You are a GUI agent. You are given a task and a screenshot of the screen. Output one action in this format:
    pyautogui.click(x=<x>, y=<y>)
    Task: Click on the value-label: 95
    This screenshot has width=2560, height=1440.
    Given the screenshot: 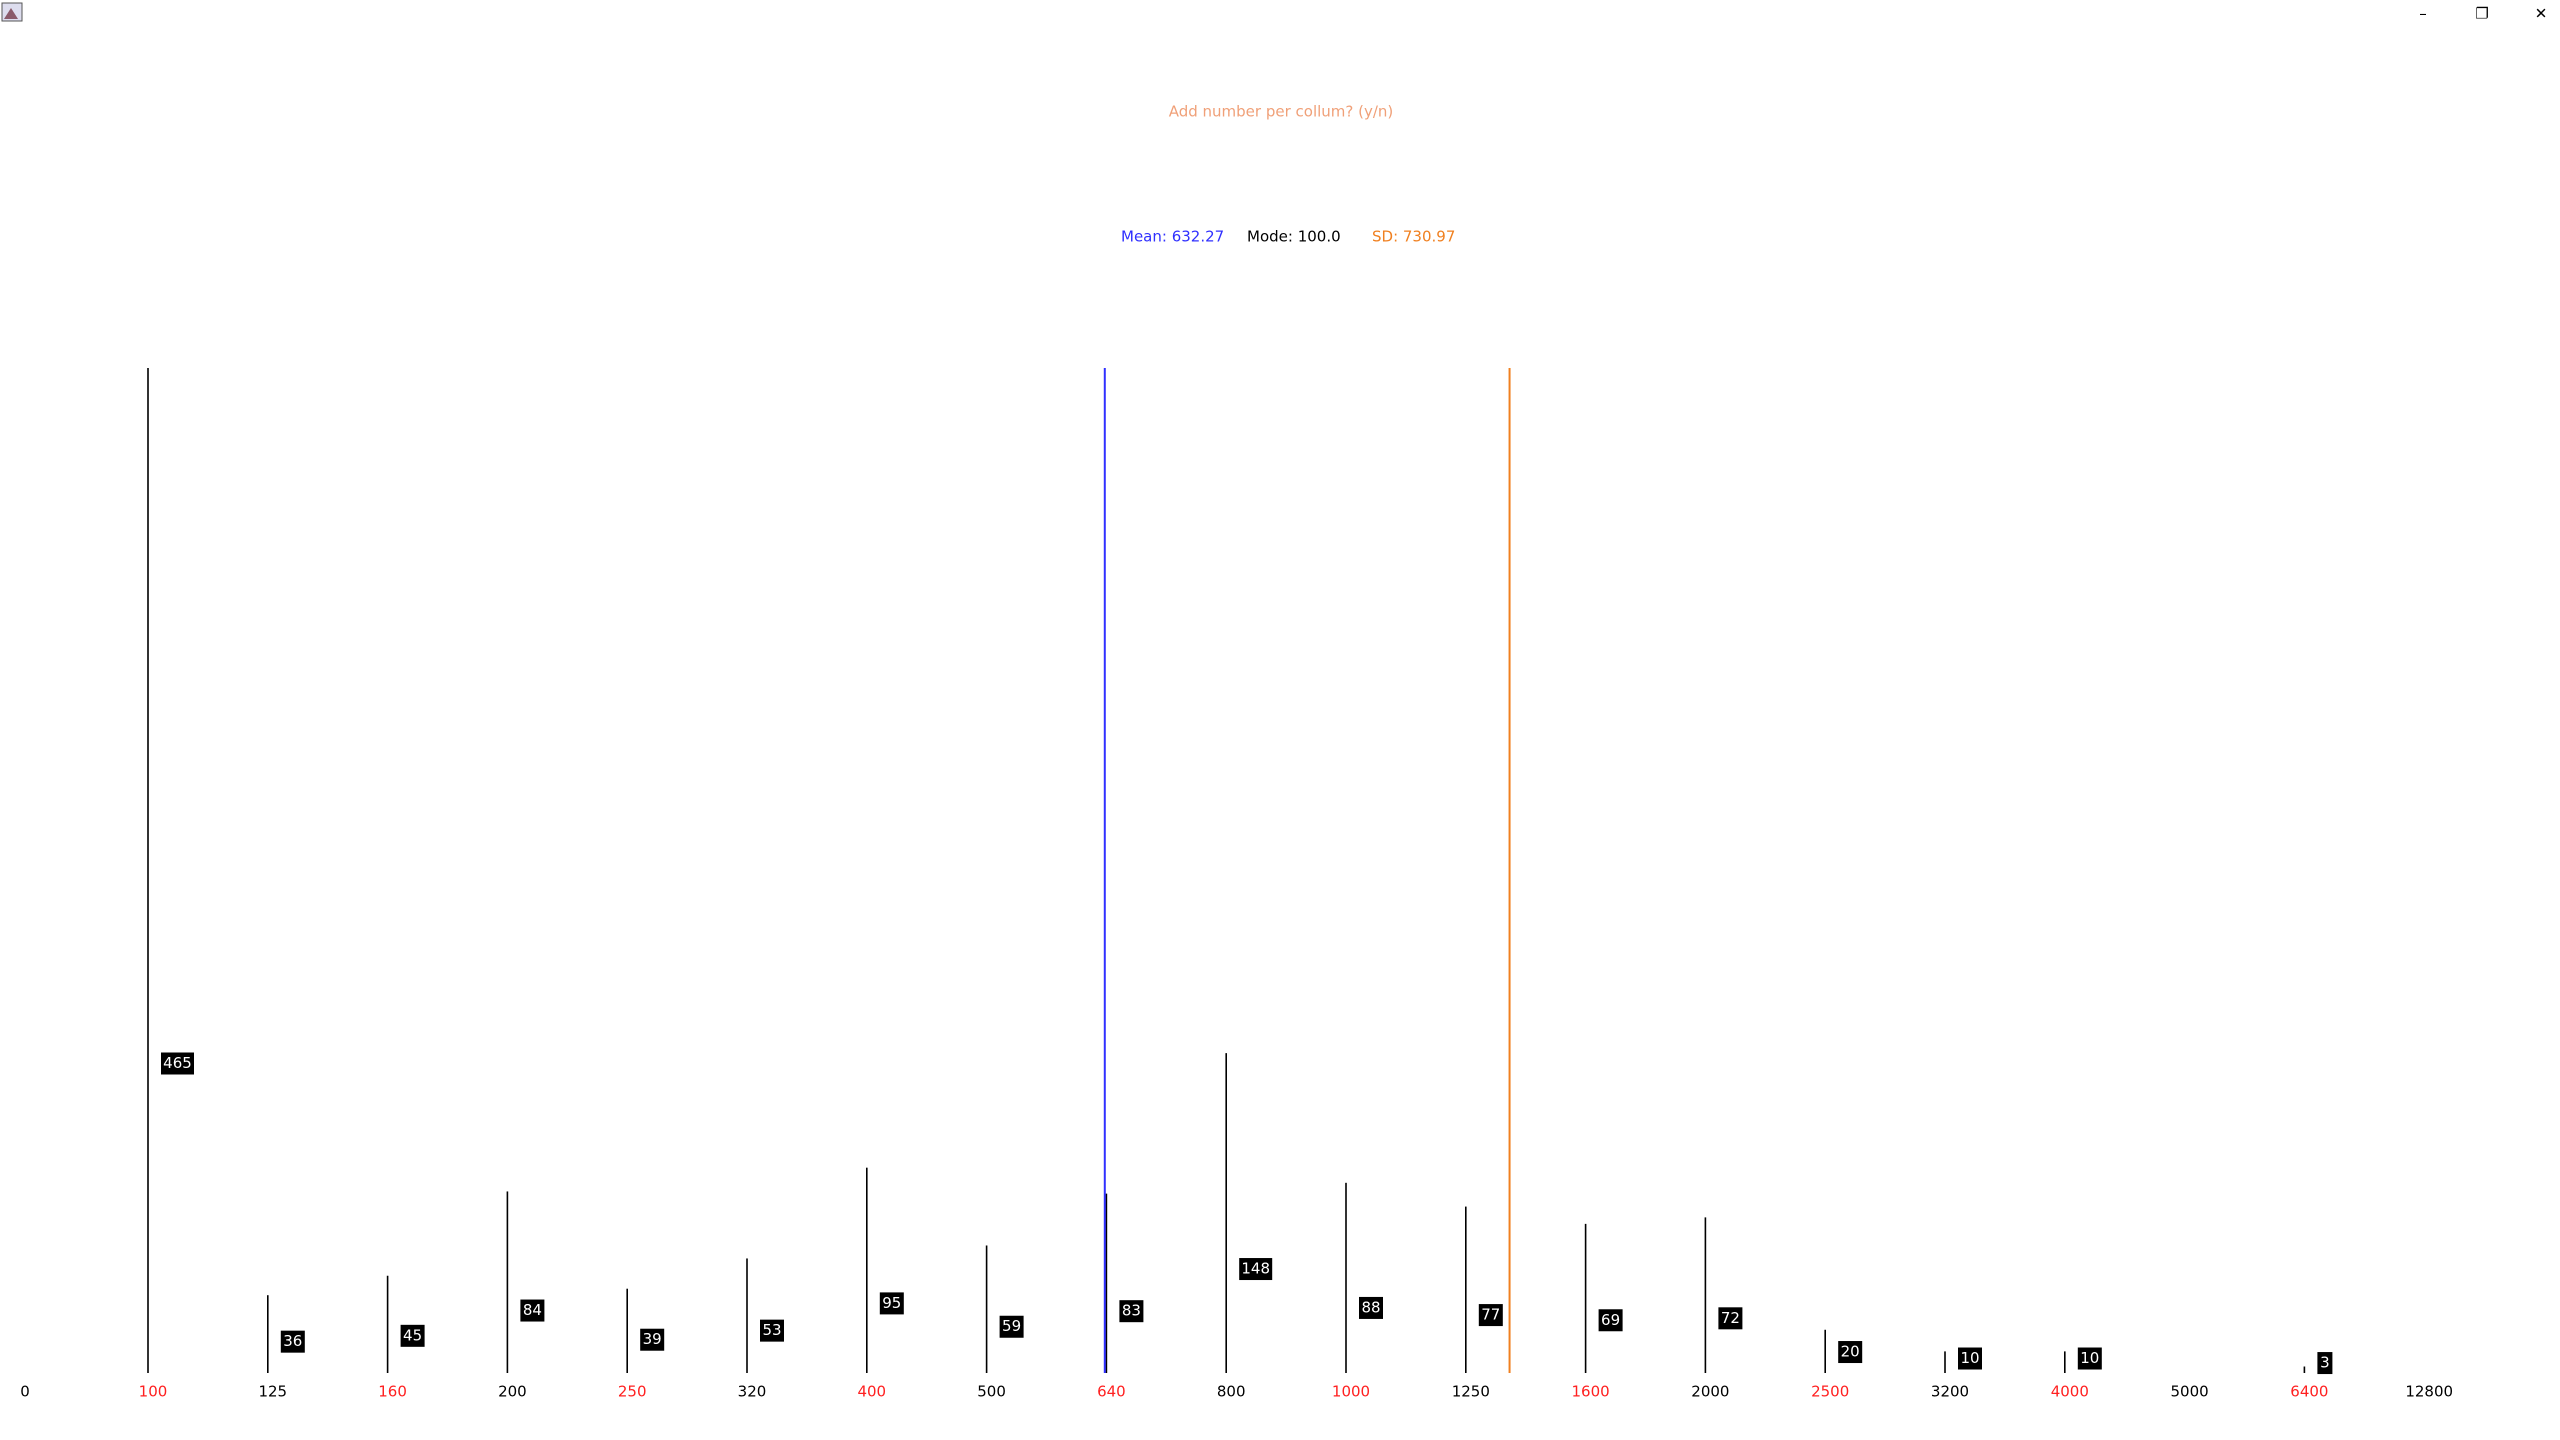 What is the action you would take?
    pyautogui.click(x=891, y=1303)
    